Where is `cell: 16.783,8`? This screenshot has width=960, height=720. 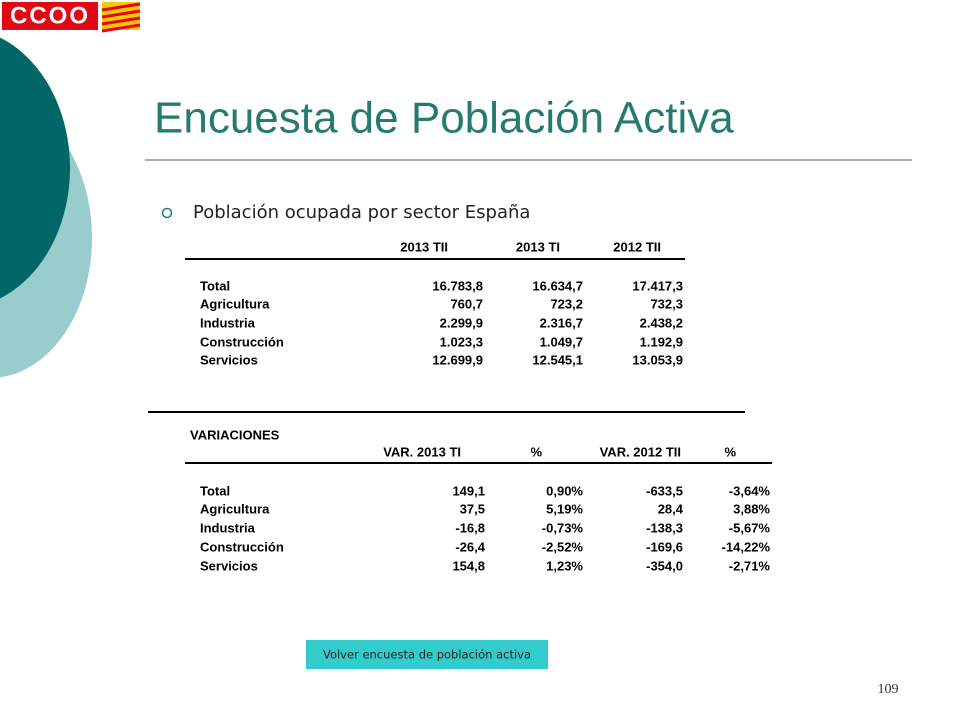 cell: 16.783,8 is located at coordinates (457, 285).